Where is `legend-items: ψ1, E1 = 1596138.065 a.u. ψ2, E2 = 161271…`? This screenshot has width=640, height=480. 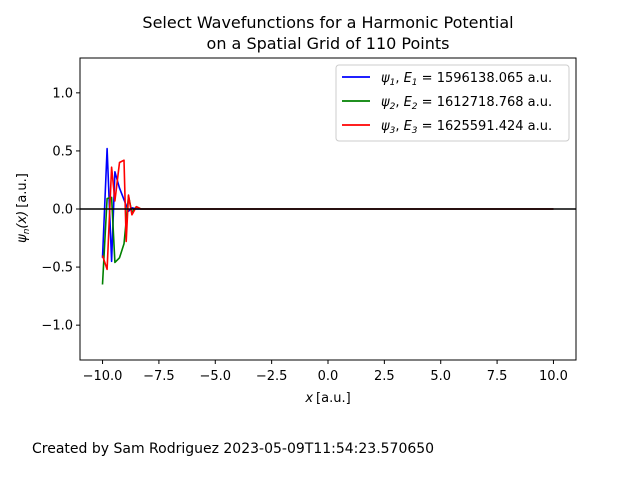 legend-items: ψ1, E1 = 1596138.065 a.u. ψ2, E2 = 161271… is located at coordinates (447, 103).